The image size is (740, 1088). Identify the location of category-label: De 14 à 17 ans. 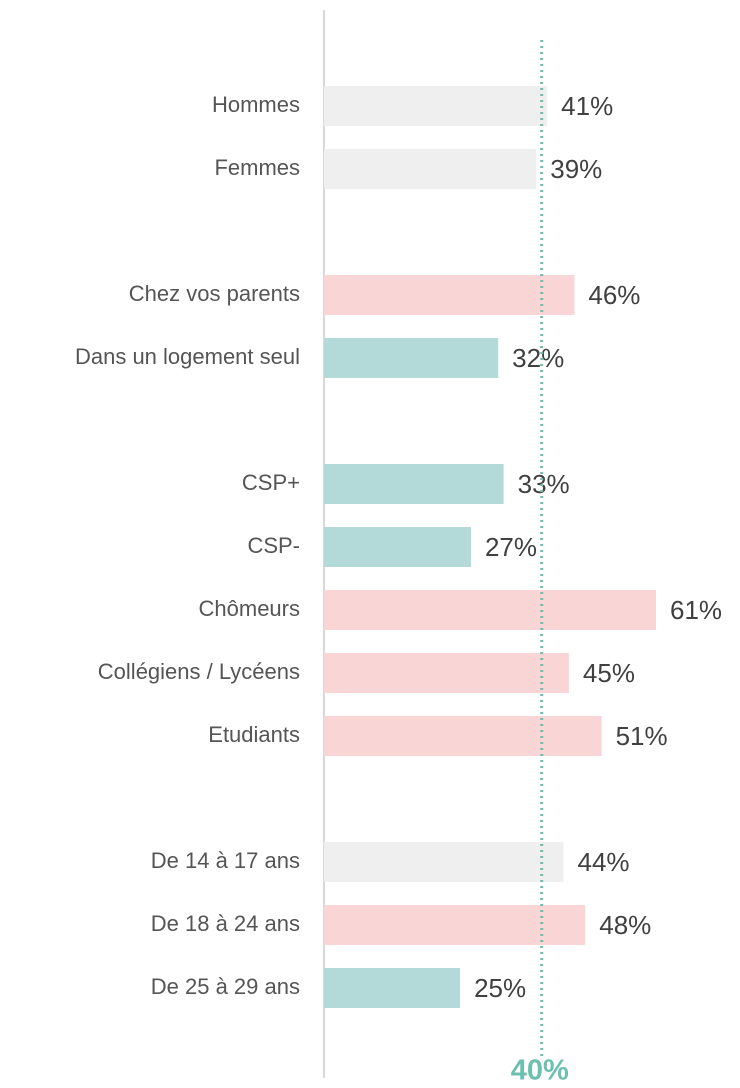
(225, 860).